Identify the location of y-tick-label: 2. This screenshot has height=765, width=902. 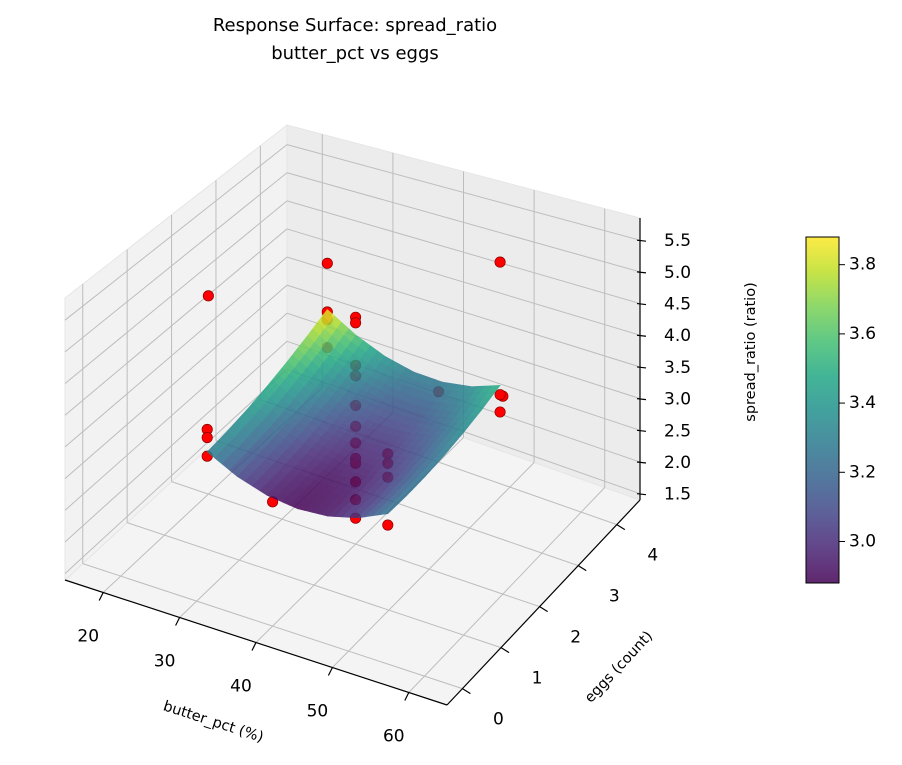
(575, 638).